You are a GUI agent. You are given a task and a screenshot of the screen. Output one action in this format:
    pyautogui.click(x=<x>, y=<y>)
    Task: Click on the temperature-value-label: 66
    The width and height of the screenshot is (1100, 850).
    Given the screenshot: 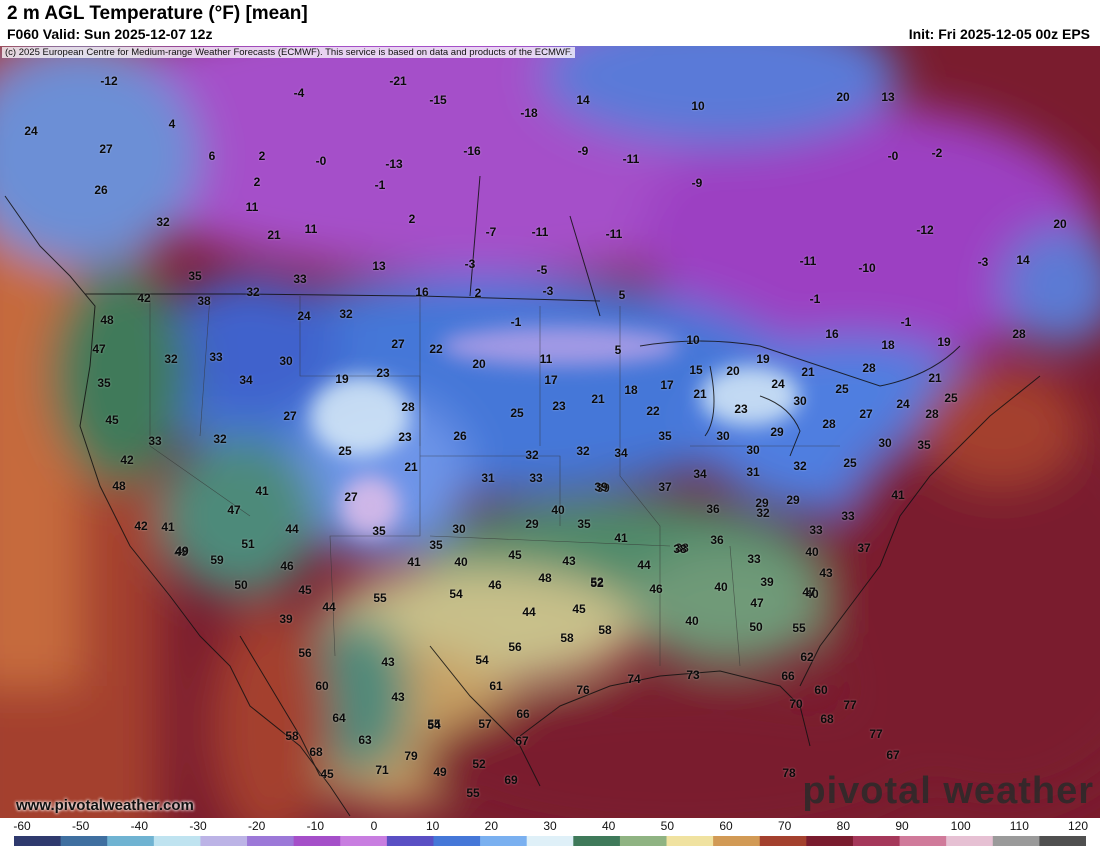 What is the action you would take?
    pyautogui.click(x=788, y=676)
    